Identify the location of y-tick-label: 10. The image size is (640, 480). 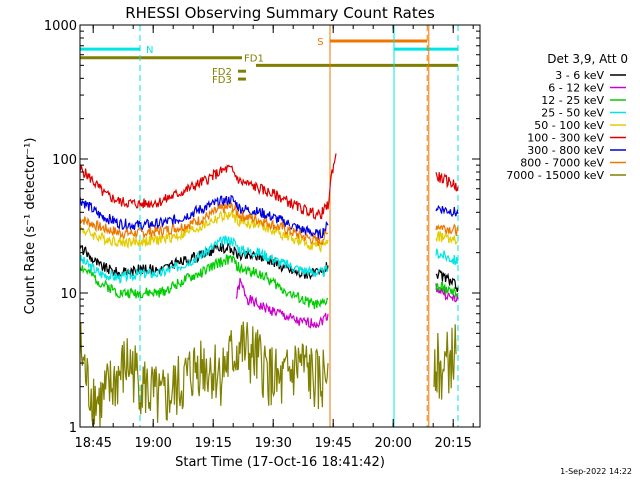
(68, 294).